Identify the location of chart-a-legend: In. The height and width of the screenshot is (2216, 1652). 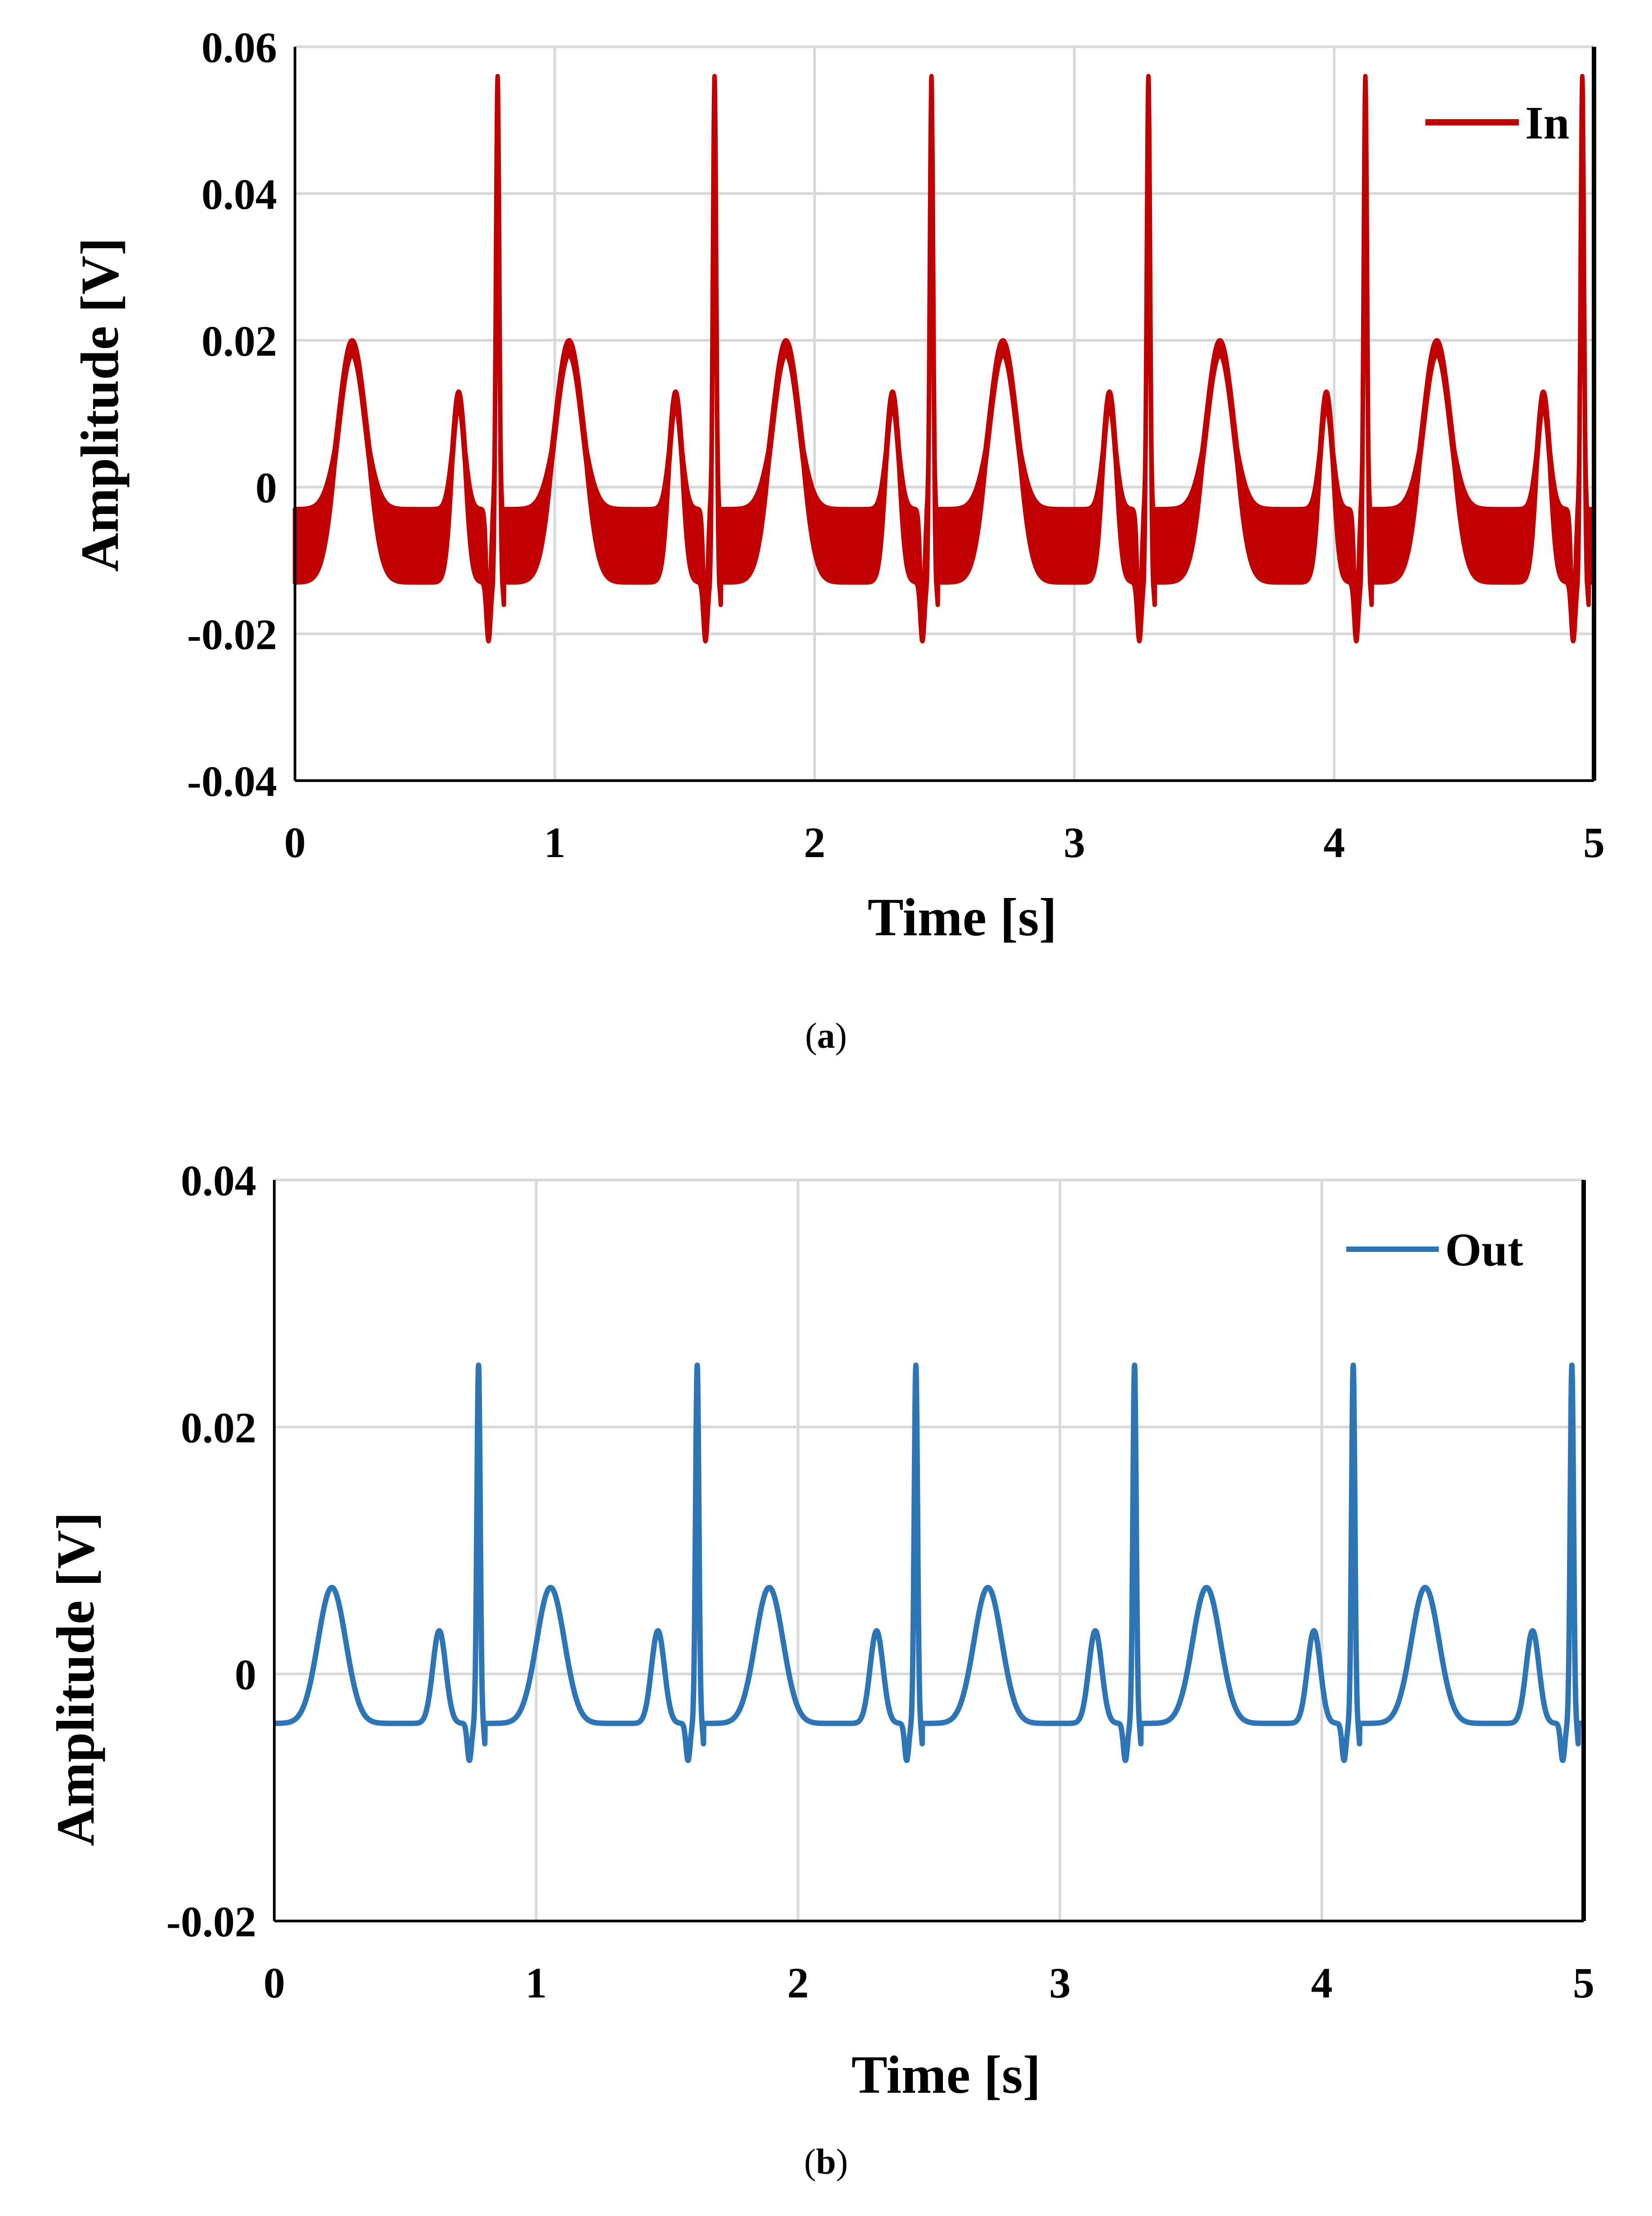
(1497, 123).